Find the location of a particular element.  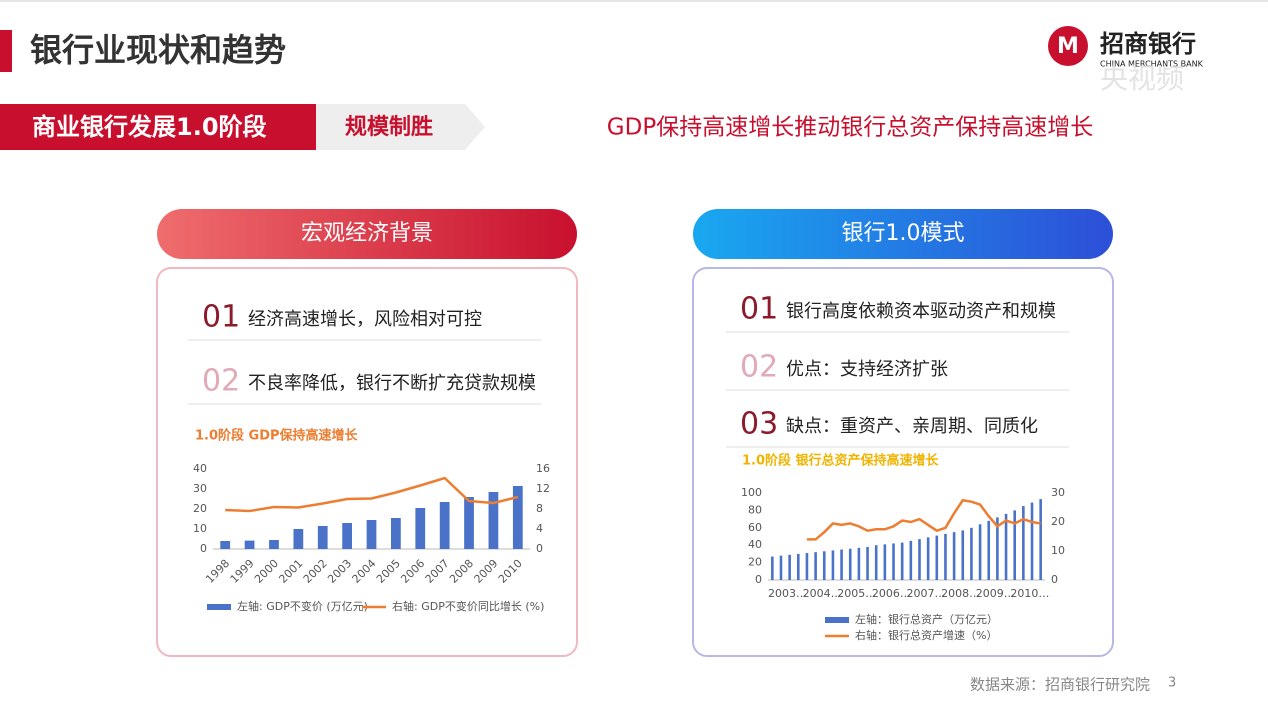

page-number: 3 is located at coordinates (1172, 683).